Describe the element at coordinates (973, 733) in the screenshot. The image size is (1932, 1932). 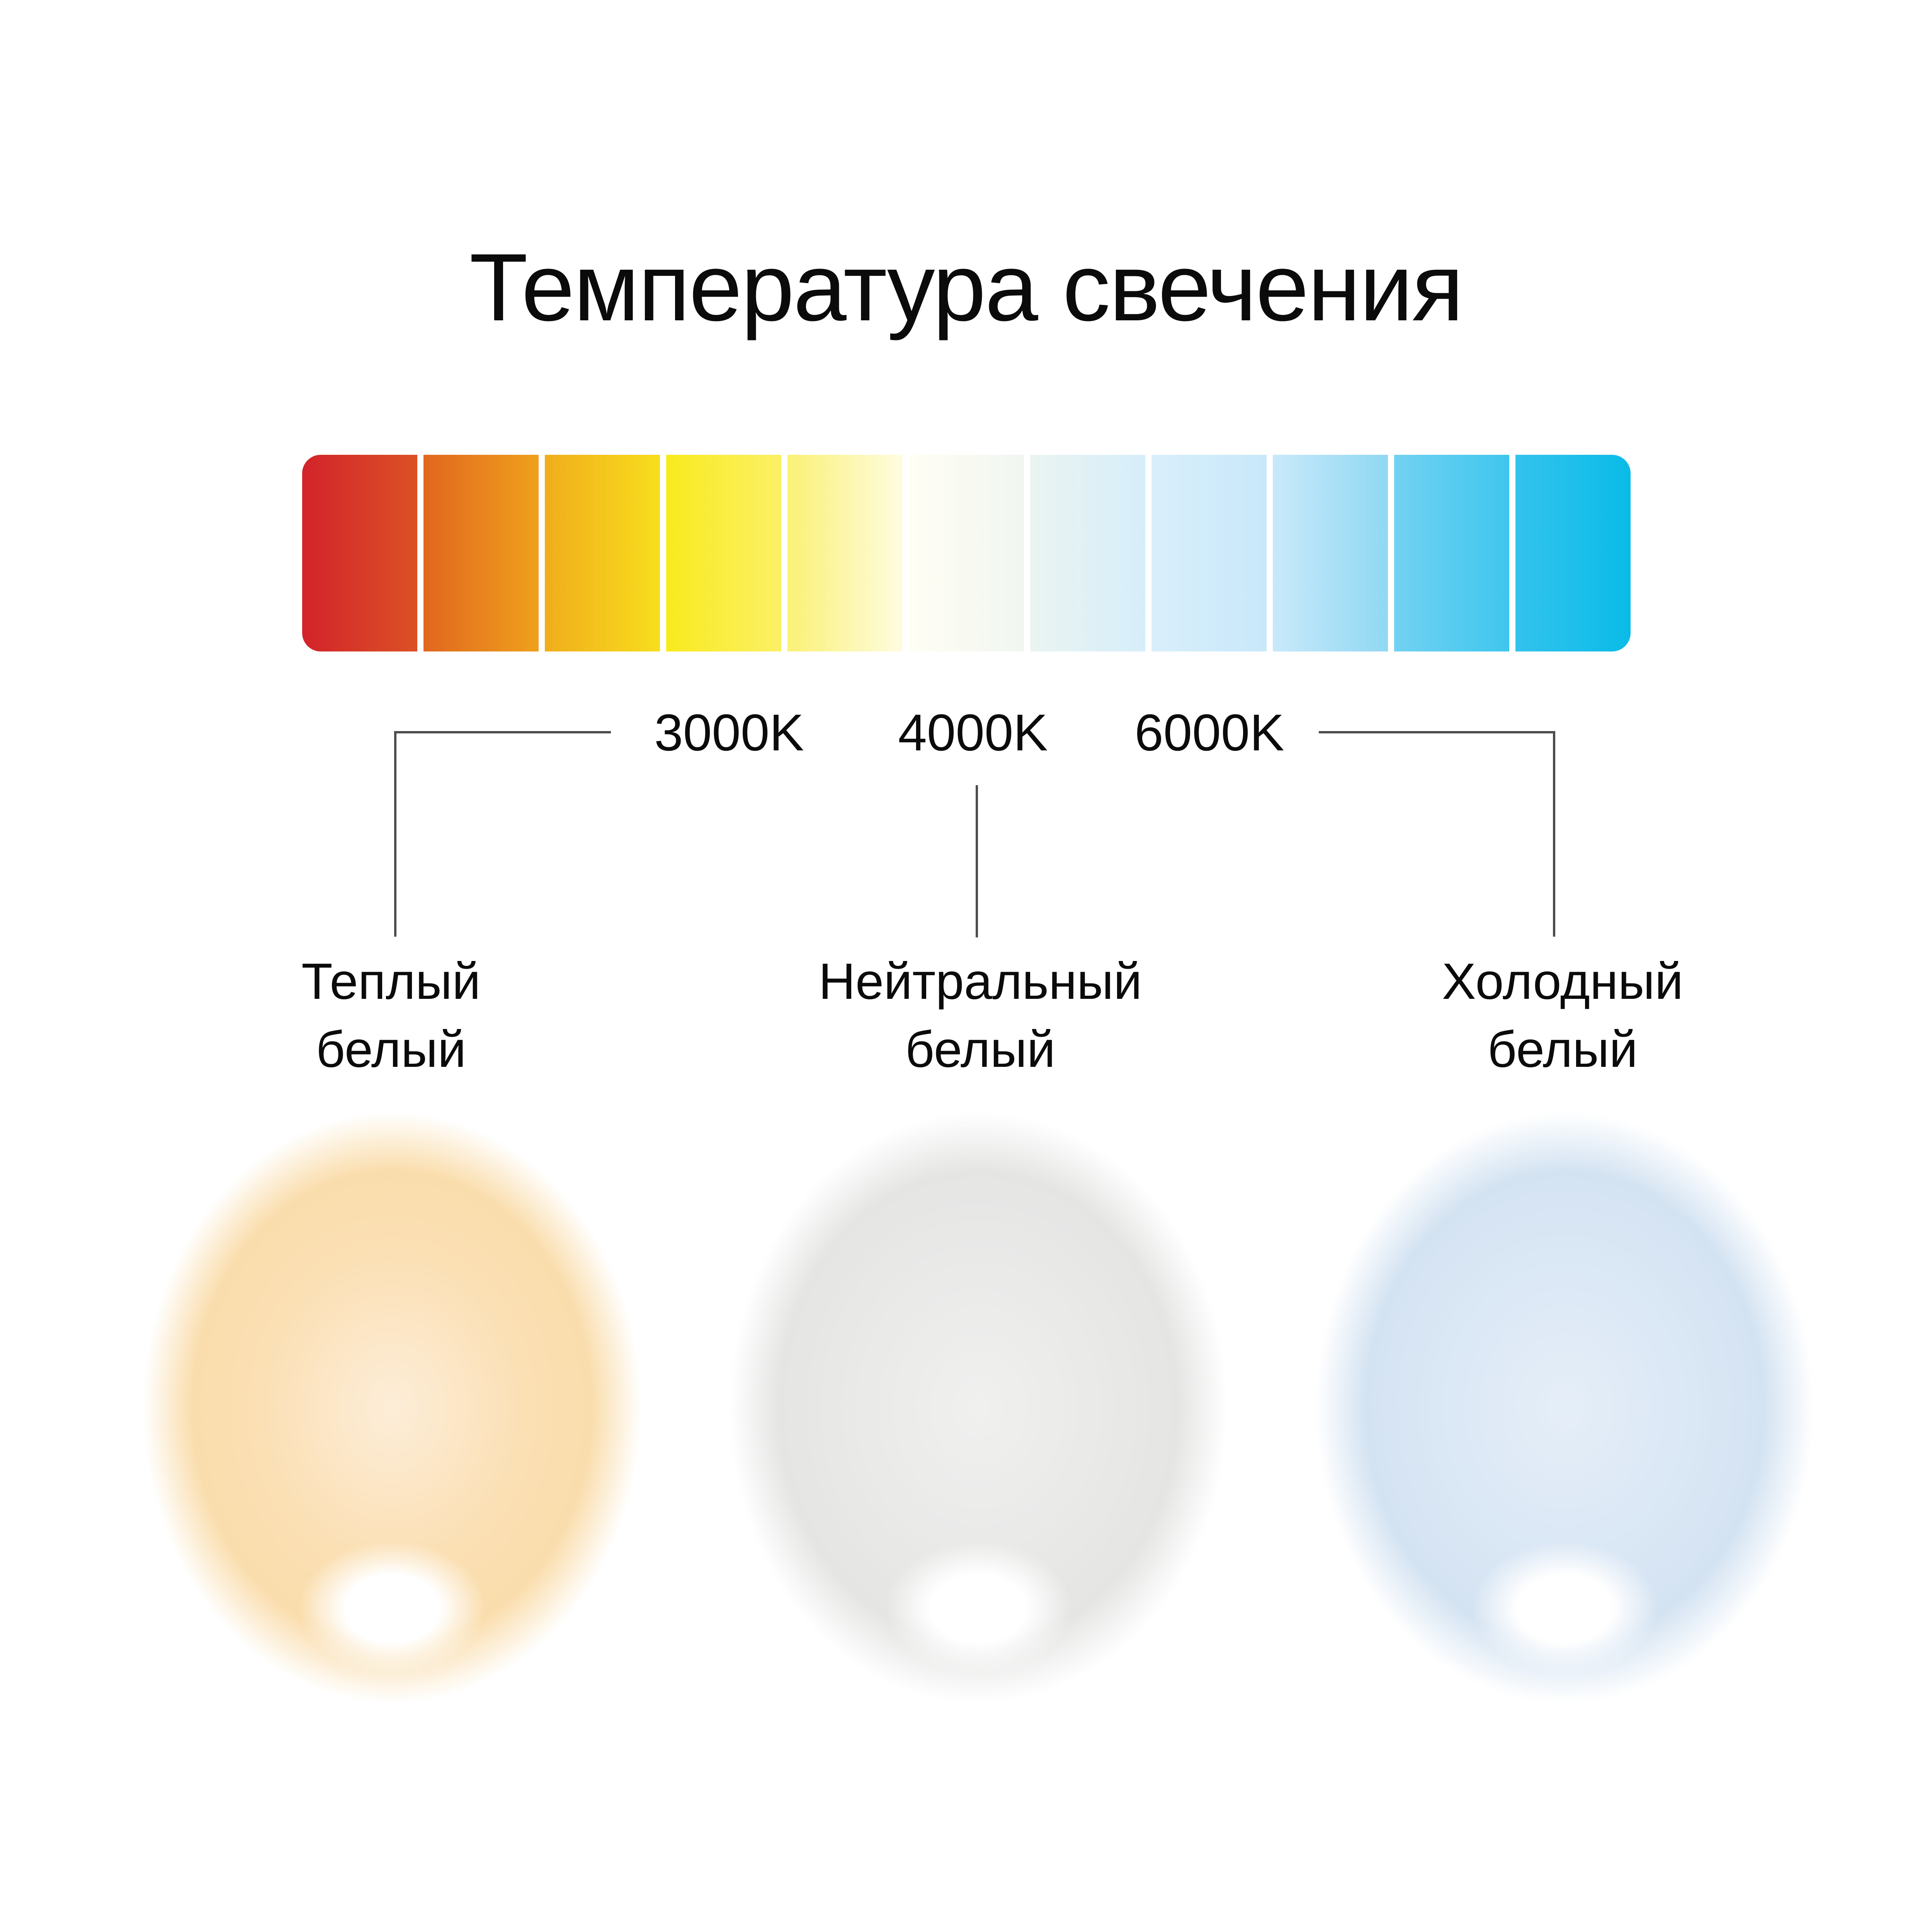
I see `scale-label-4000k: 4000K` at that location.